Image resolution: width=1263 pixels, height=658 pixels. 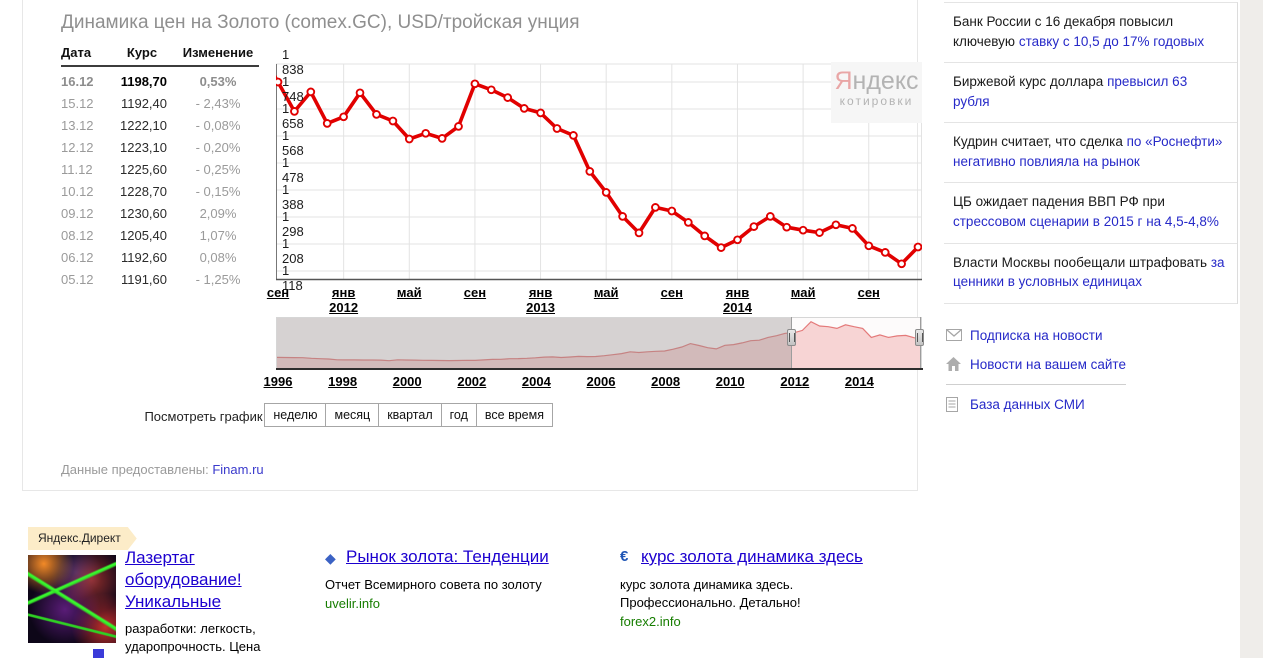 What do you see at coordinates (295, 415) in the screenshot?
I see `period-button: неделю` at bounding box center [295, 415].